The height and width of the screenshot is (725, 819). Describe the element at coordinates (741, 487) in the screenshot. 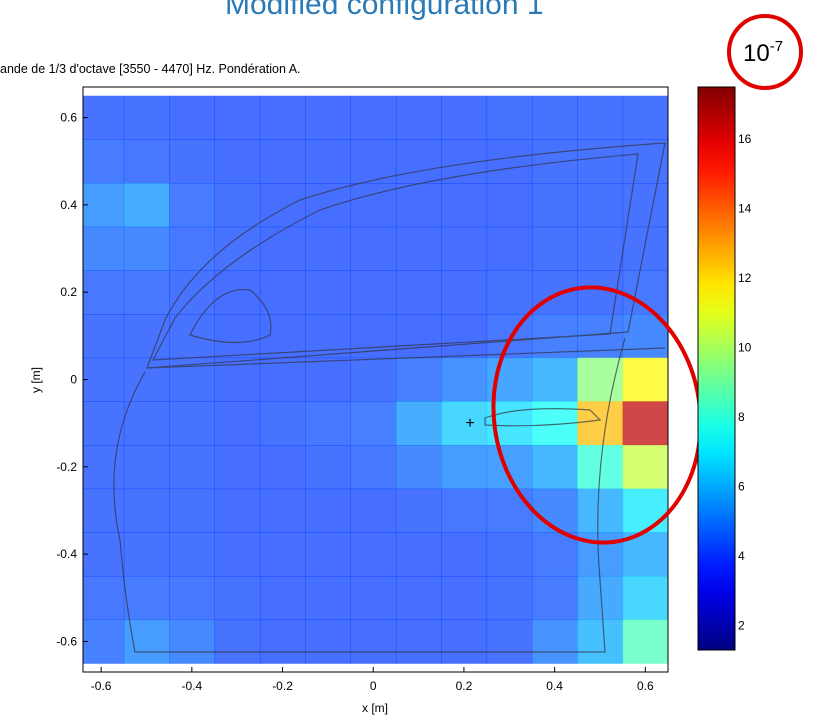

I see `colorbar-tick-label: 6` at that location.